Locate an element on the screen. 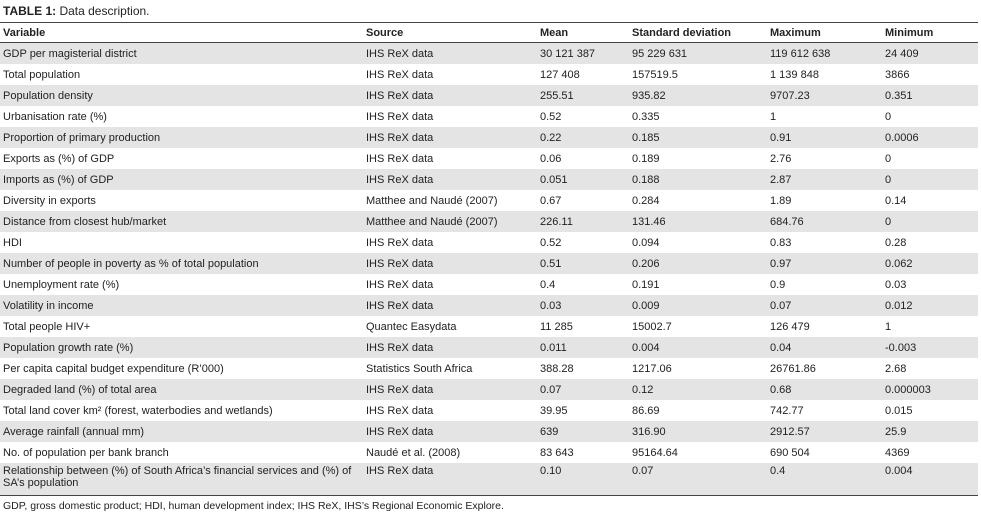 Image resolution: width=981 pixels, height=517 pixels. table-cell: Average rainfall (annual mm) is located at coordinates (181, 431).